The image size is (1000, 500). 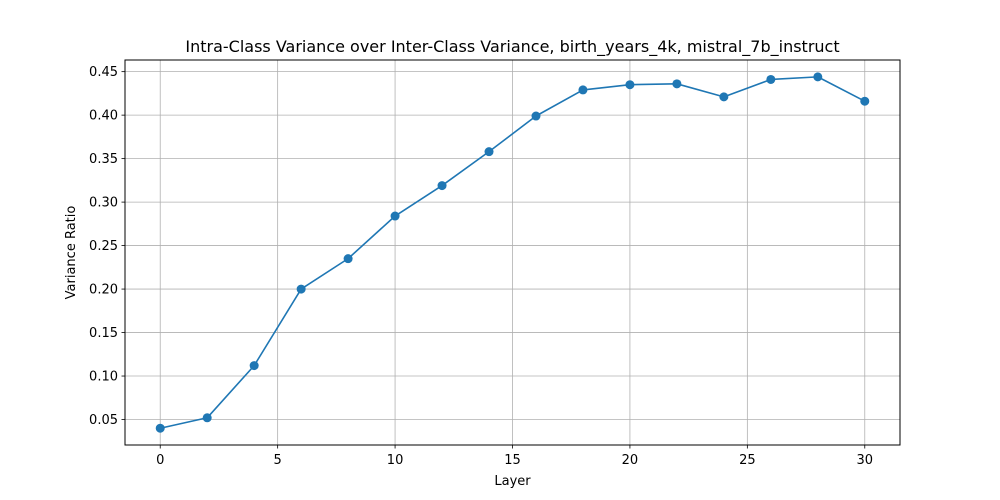 What do you see at coordinates (103, 116) in the screenshot?
I see `y-tick-label: 0.40` at bounding box center [103, 116].